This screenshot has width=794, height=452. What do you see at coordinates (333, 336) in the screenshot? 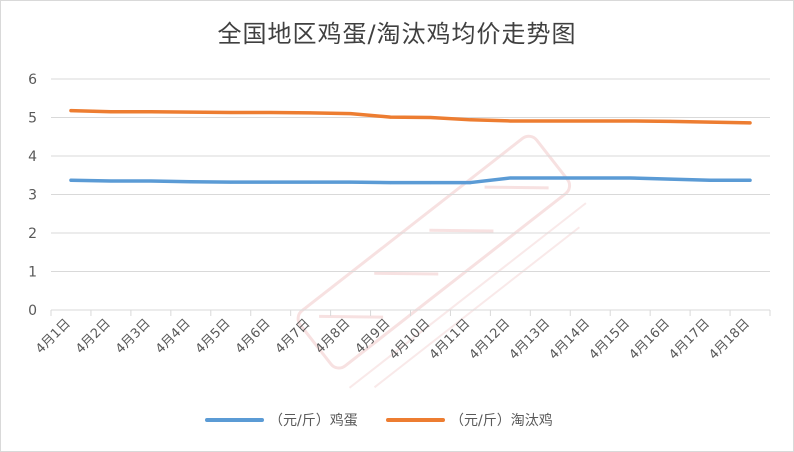
I see `x-tick-label: 4月8日` at bounding box center [333, 336].